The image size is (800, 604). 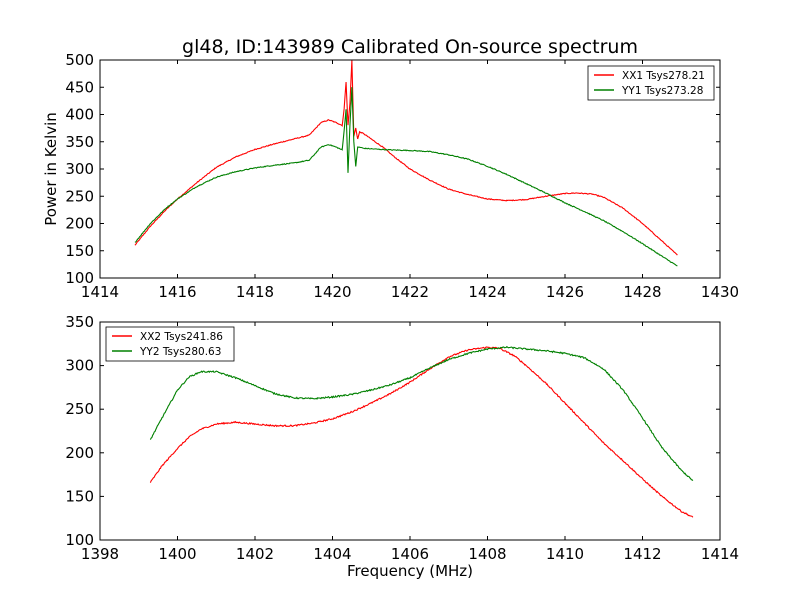 What do you see at coordinates (410, 571) in the screenshot?
I see `x-axis-label: Frequency (MHz)` at bounding box center [410, 571].